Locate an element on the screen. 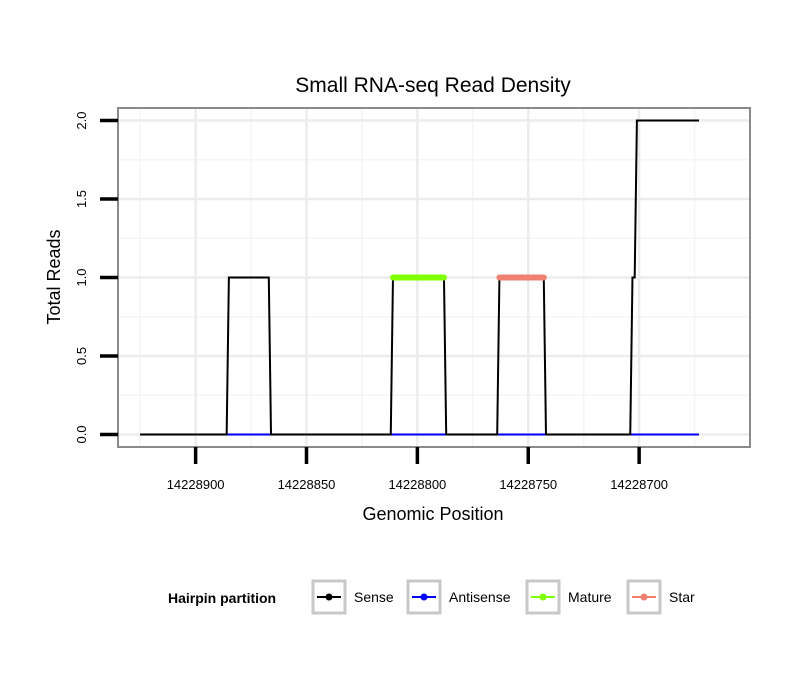 The height and width of the screenshot is (690, 810). legend-label: Star is located at coordinates (682, 597).